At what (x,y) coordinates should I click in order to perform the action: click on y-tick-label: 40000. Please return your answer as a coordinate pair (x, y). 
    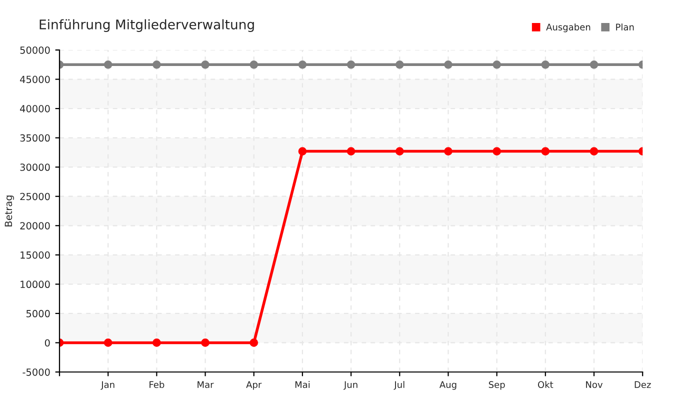
    Looking at the image, I should click on (35, 108).